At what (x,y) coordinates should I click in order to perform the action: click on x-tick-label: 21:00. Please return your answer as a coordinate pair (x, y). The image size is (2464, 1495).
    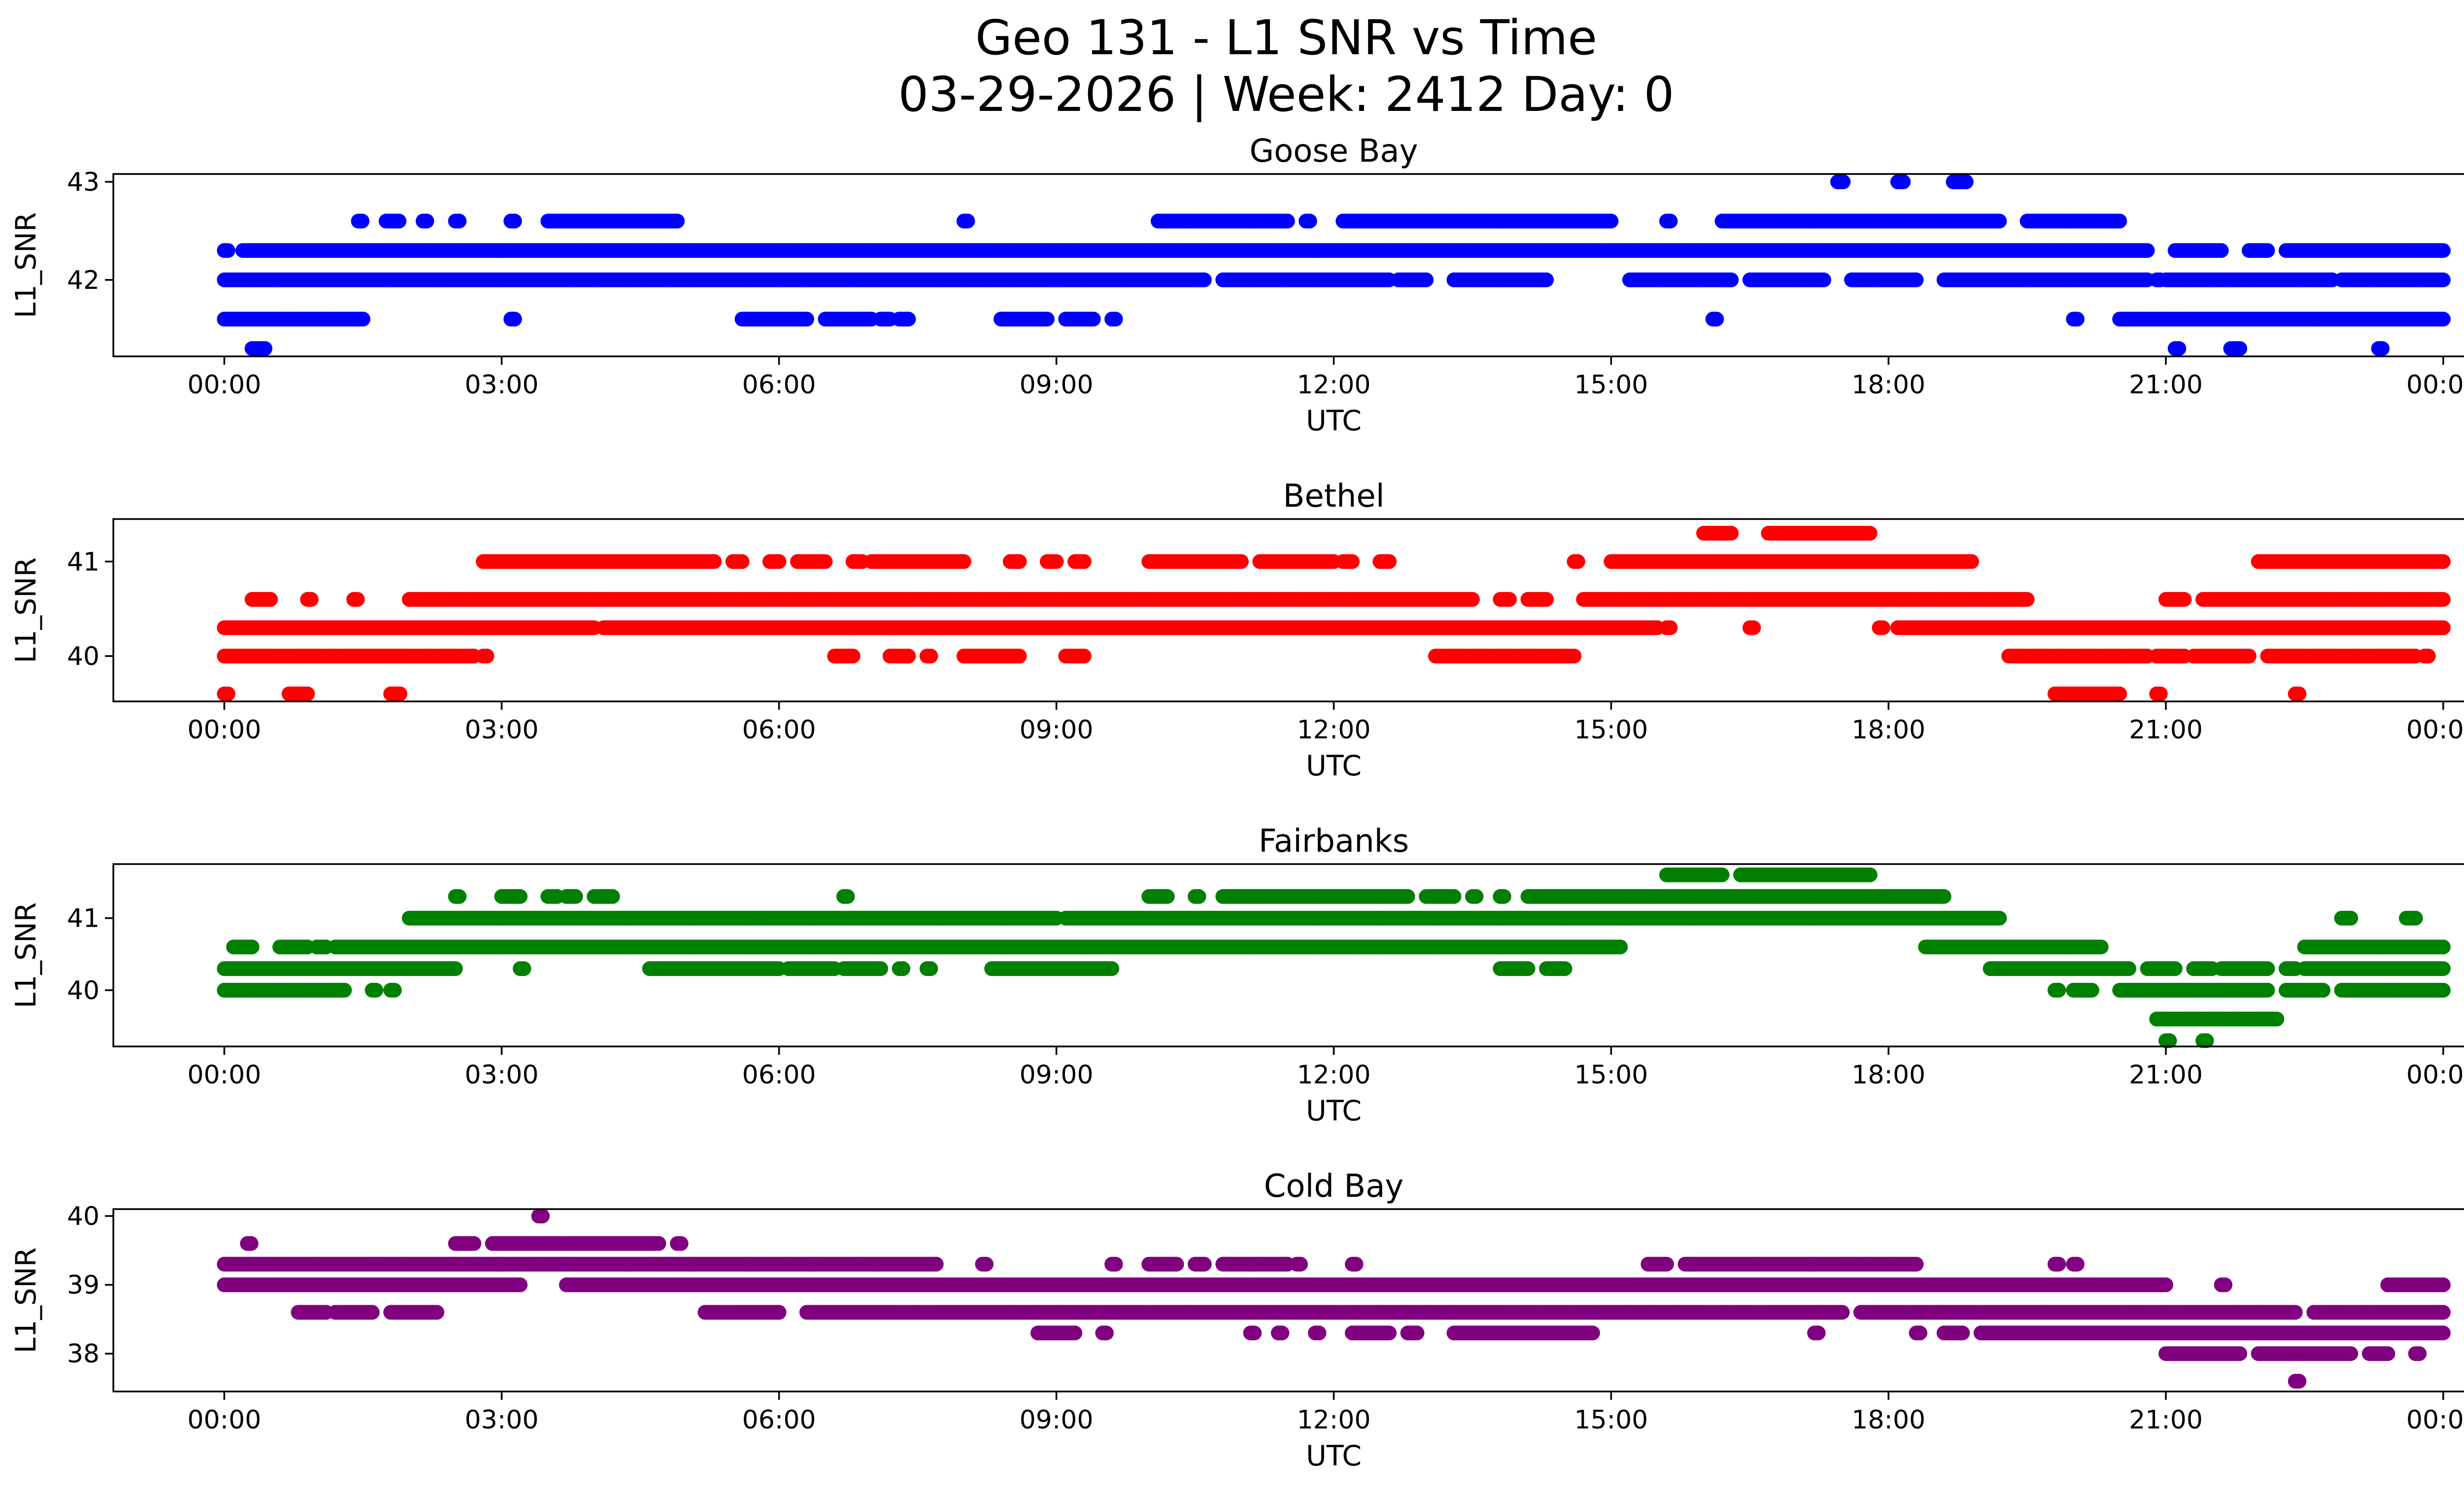
    Looking at the image, I should click on (2166, 385).